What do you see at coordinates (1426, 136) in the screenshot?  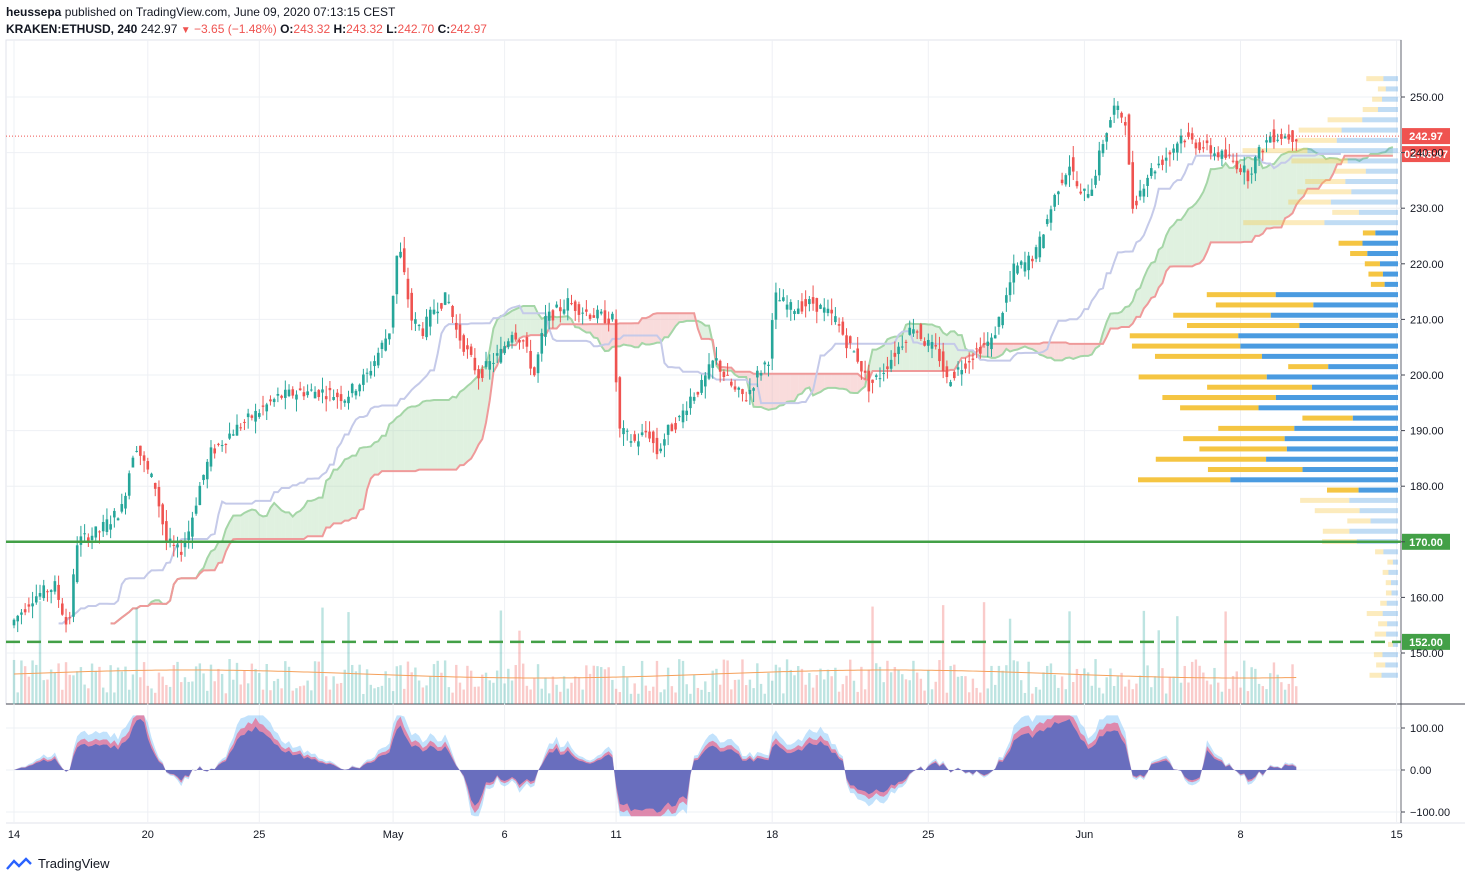 I see `price-badge-bg` at bounding box center [1426, 136].